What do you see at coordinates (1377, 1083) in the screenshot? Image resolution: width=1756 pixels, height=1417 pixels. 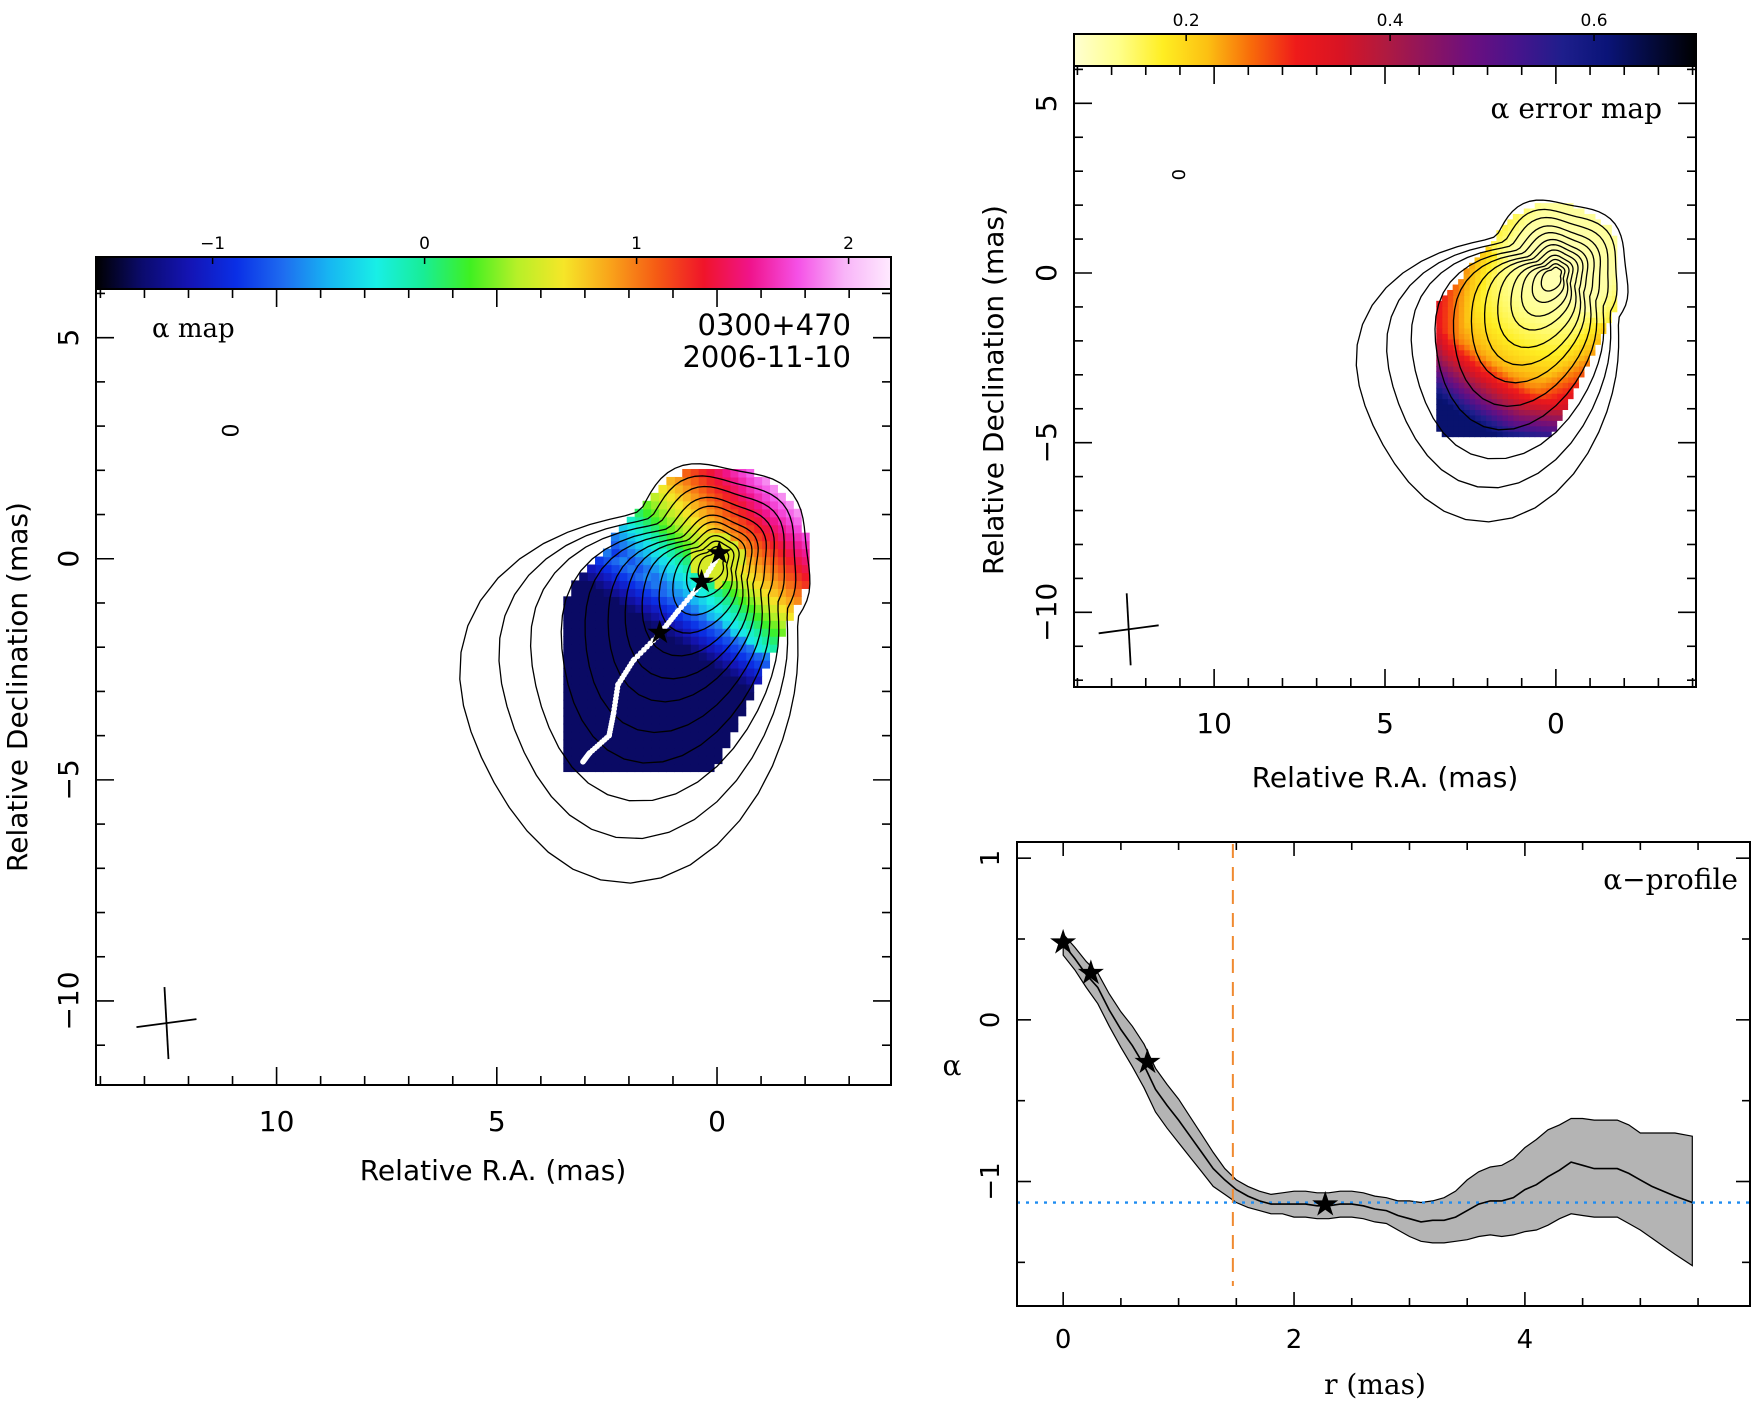 I see `alpha-profile-line` at bounding box center [1377, 1083].